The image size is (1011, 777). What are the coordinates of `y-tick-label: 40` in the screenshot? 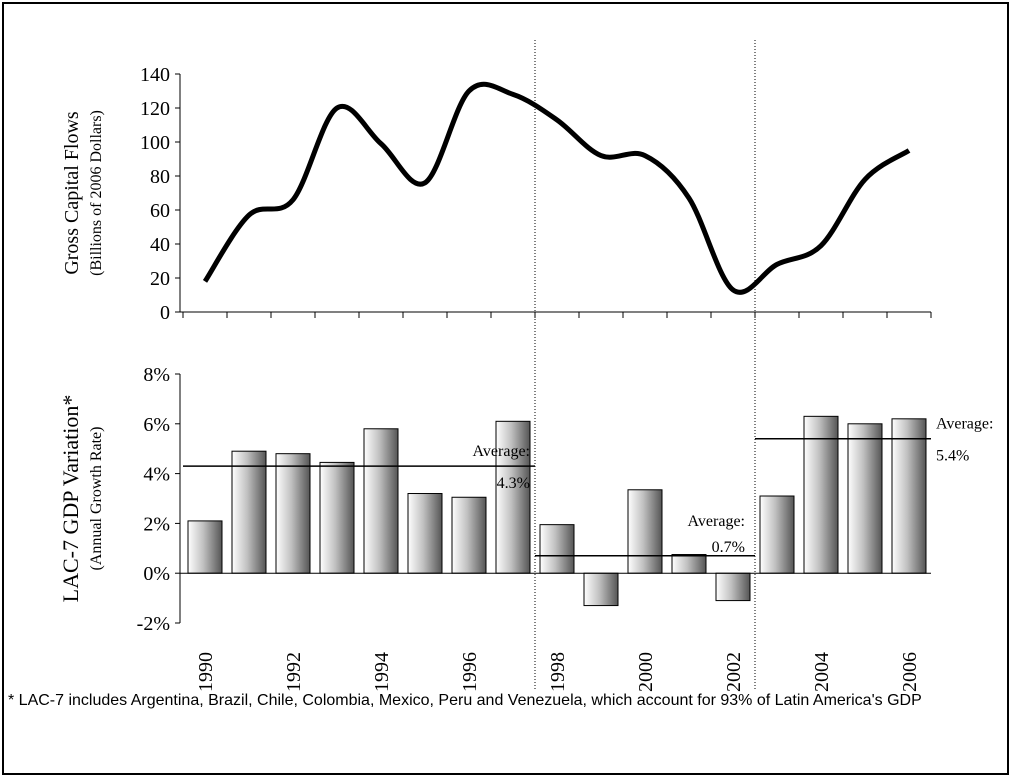 It's located at (160, 245).